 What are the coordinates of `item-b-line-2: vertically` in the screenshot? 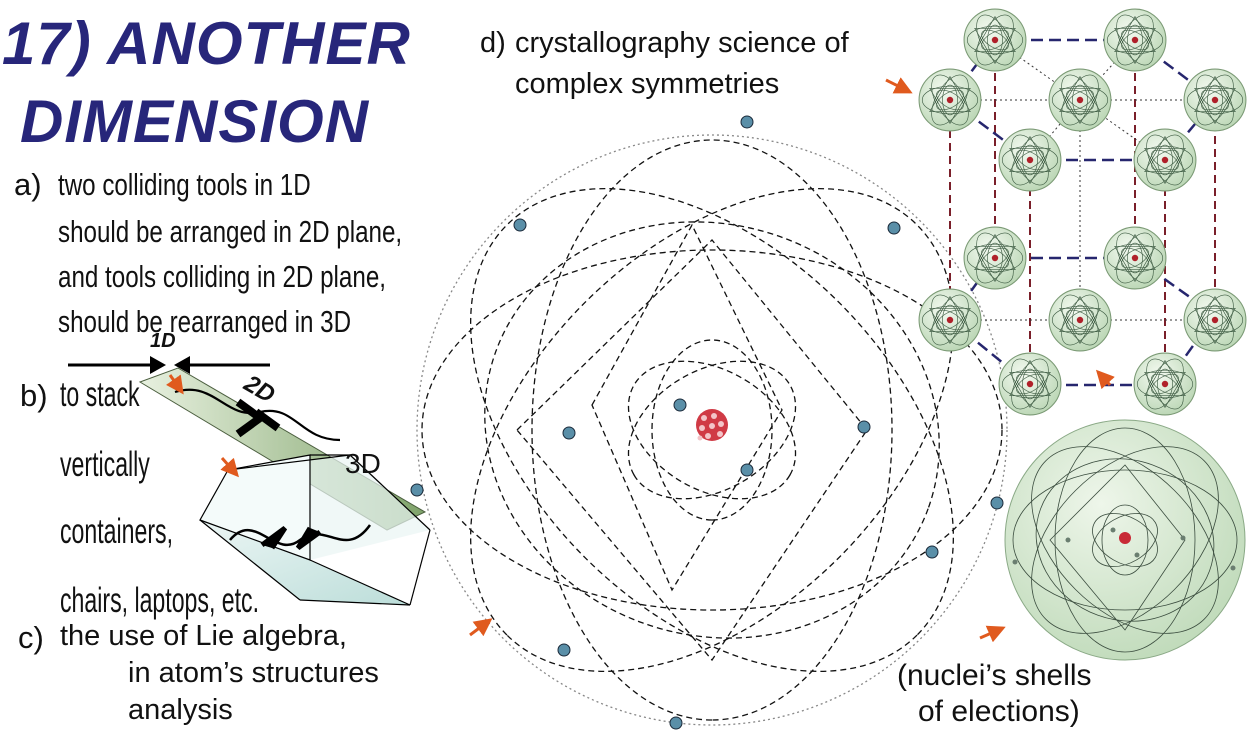 It's located at (105, 464).